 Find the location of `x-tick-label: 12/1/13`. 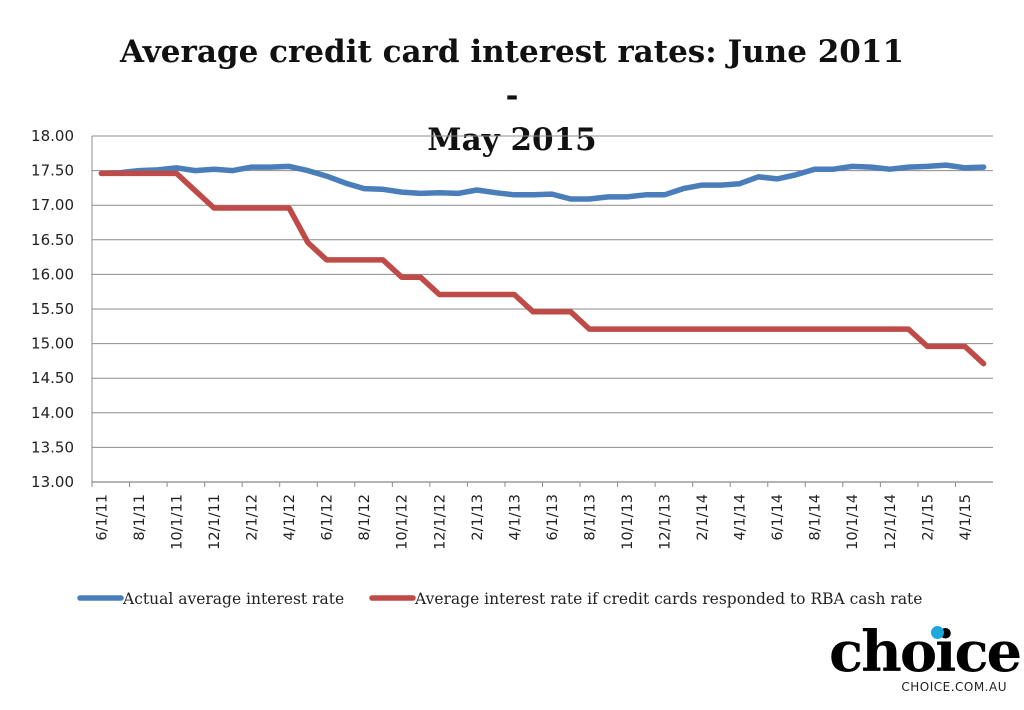

x-tick-label: 12/1/13 is located at coordinates (666, 522).